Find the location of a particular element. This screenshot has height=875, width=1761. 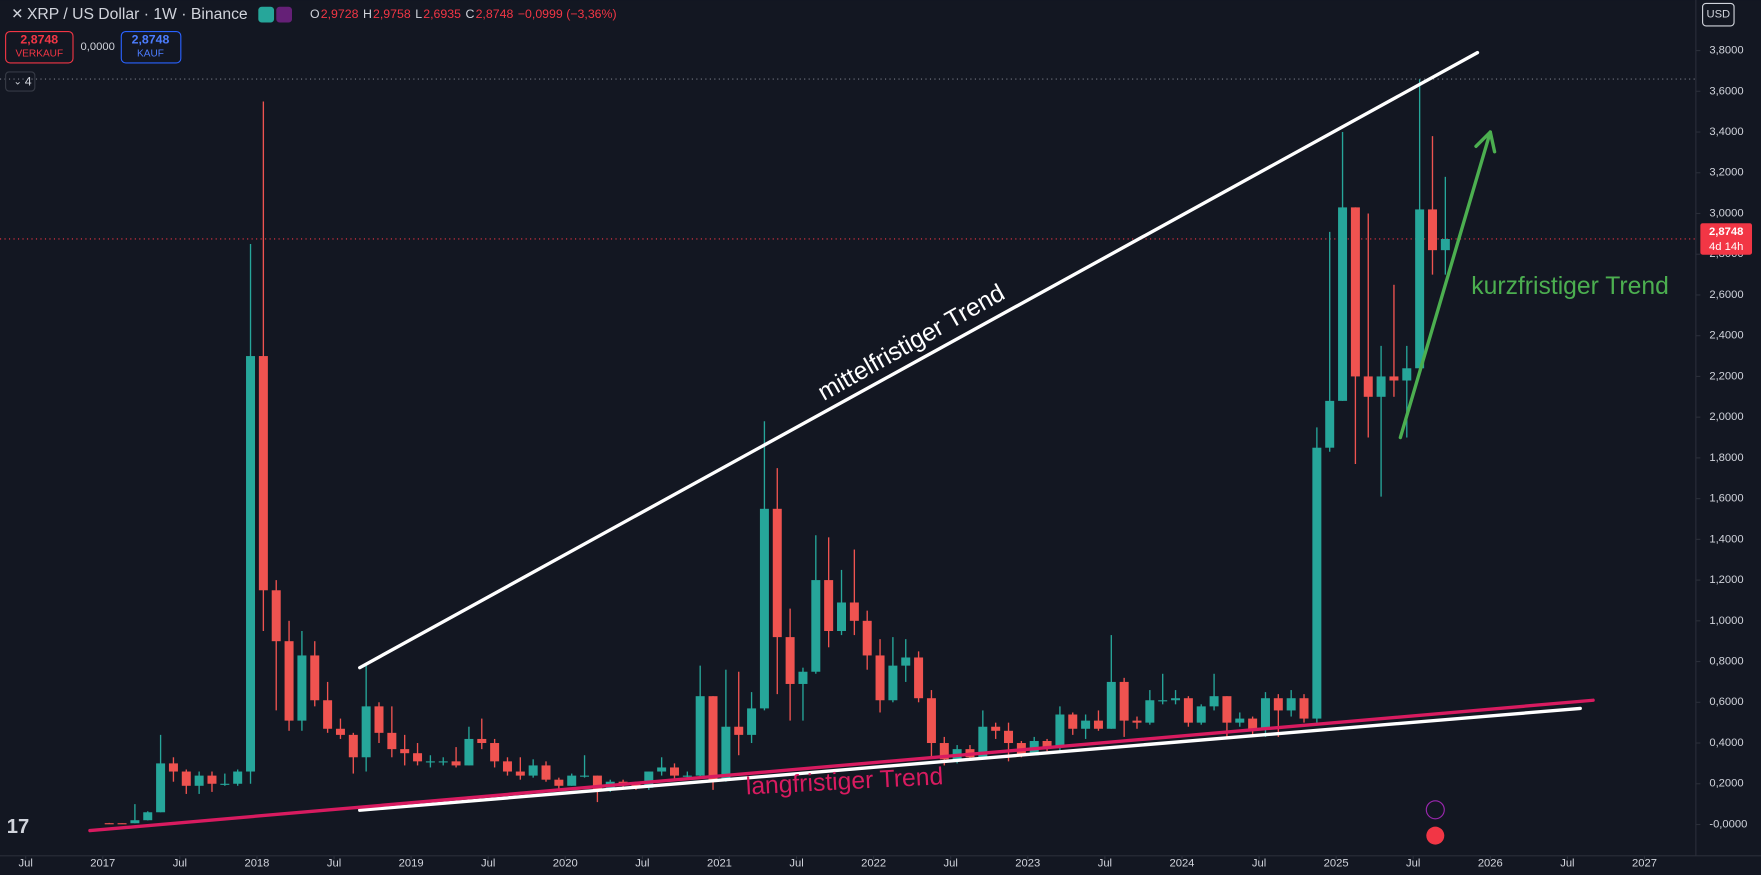

y-tick-label: 1,8000 is located at coordinates (1726, 458).